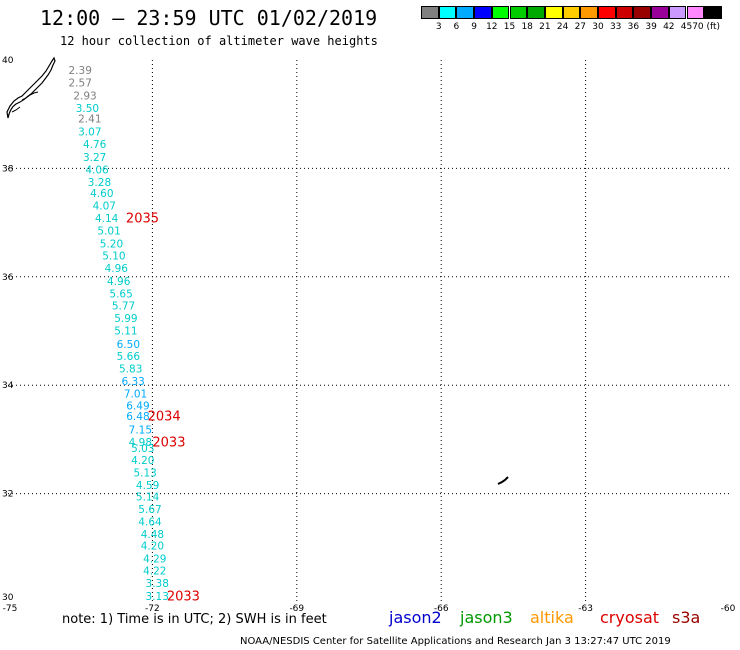 This screenshot has width=740, height=650. I want to click on x-tick-label: -60, so click(728, 609).